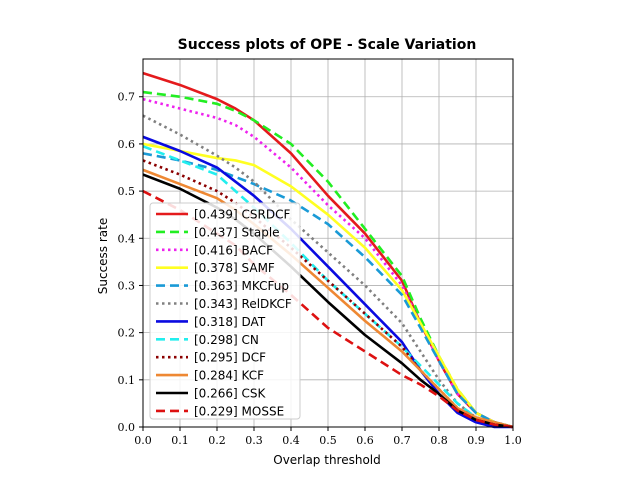 This screenshot has width=640, height=480. Describe the element at coordinates (217, 440) in the screenshot. I see `x-tick-label: 0.2` at that location.